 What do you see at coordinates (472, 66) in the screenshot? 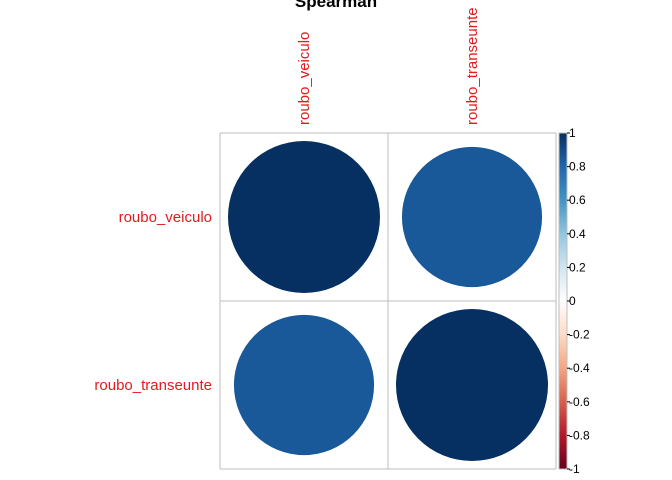
I see `column-label-roubo_transeunte: roubo_transeunte` at bounding box center [472, 66].